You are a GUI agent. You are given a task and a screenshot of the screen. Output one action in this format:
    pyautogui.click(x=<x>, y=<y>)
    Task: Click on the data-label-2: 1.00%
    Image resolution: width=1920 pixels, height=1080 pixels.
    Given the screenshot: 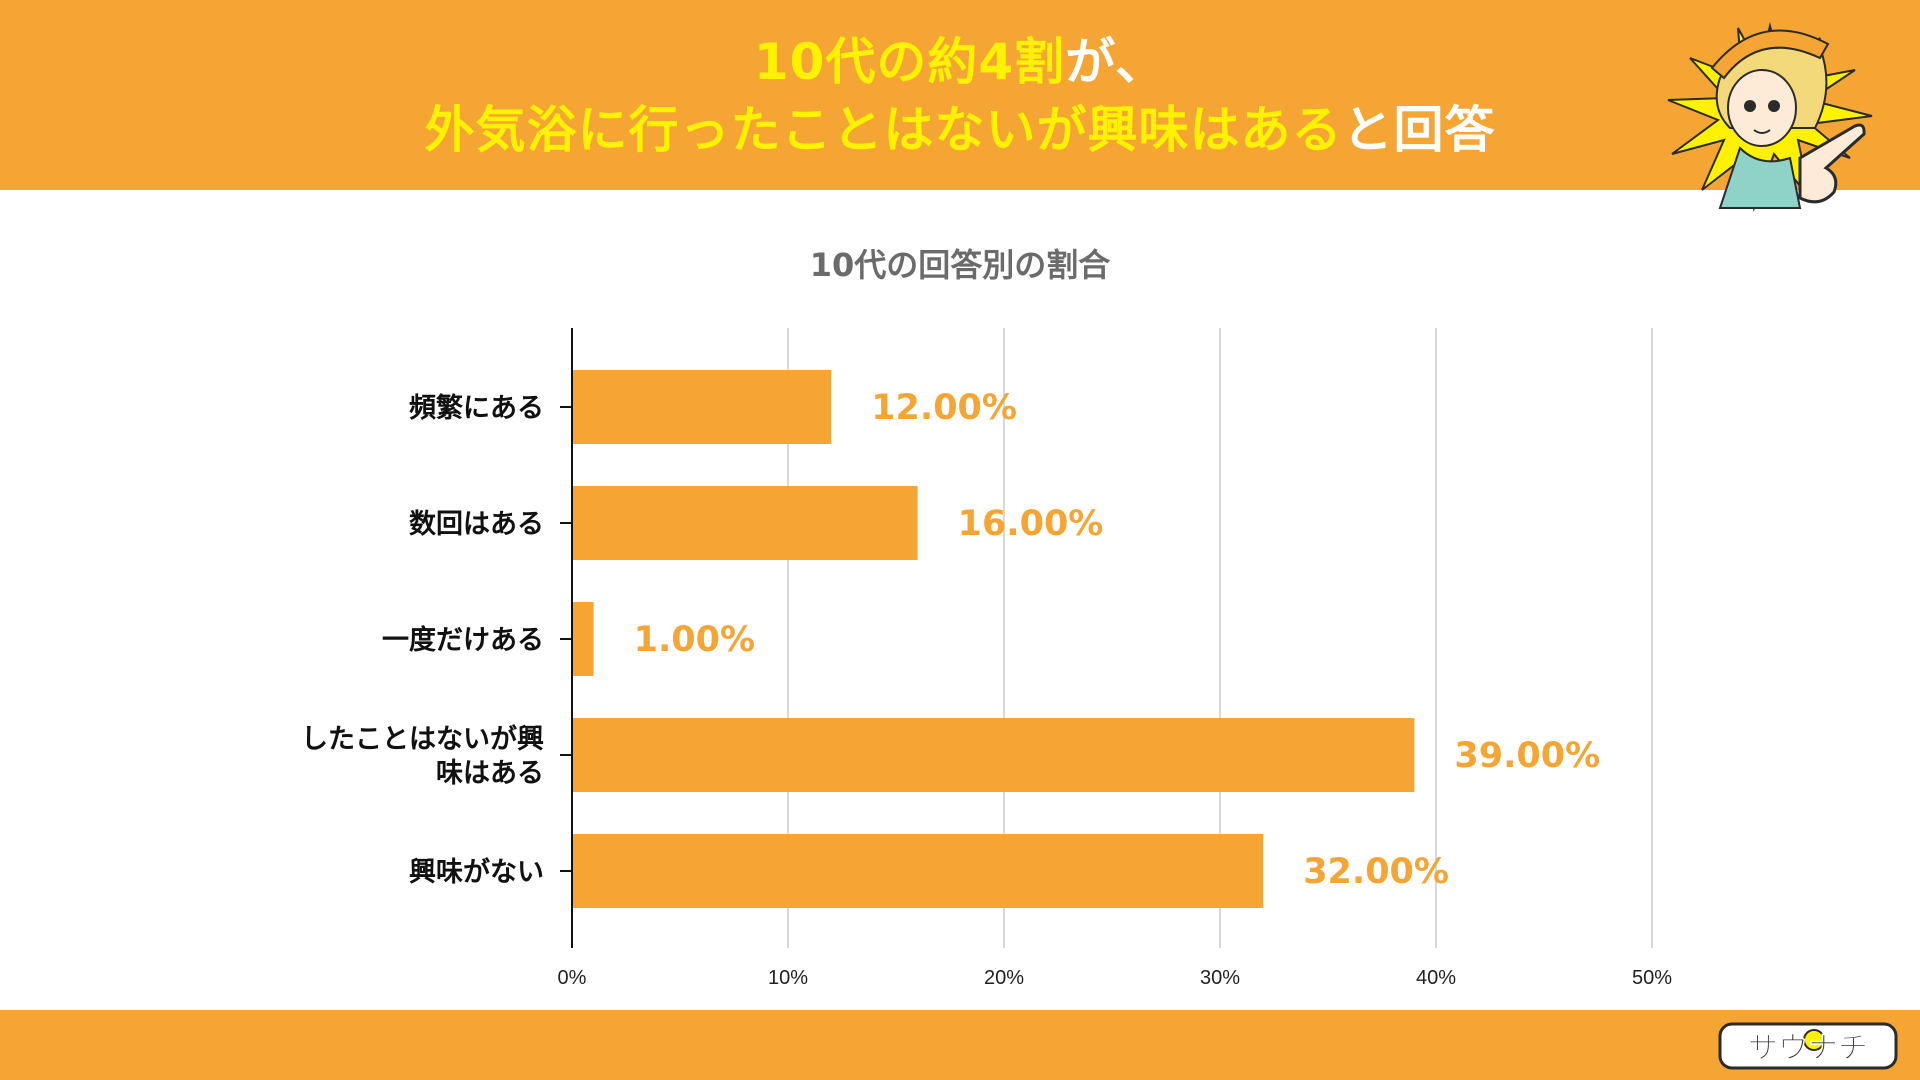 What is the action you would take?
    pyautogui.click(x=694, y=640)
    